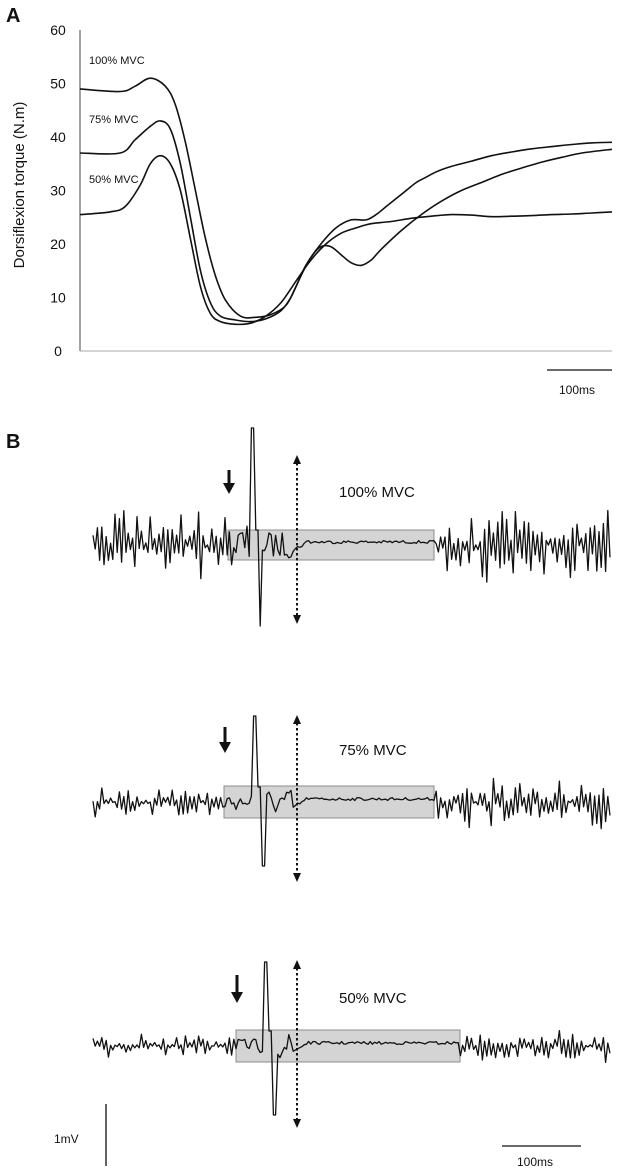  What do you see at coordinates (58, 137) in the screenshot?
I see `y-tick-label: 40` at bounding box center [58, 137].